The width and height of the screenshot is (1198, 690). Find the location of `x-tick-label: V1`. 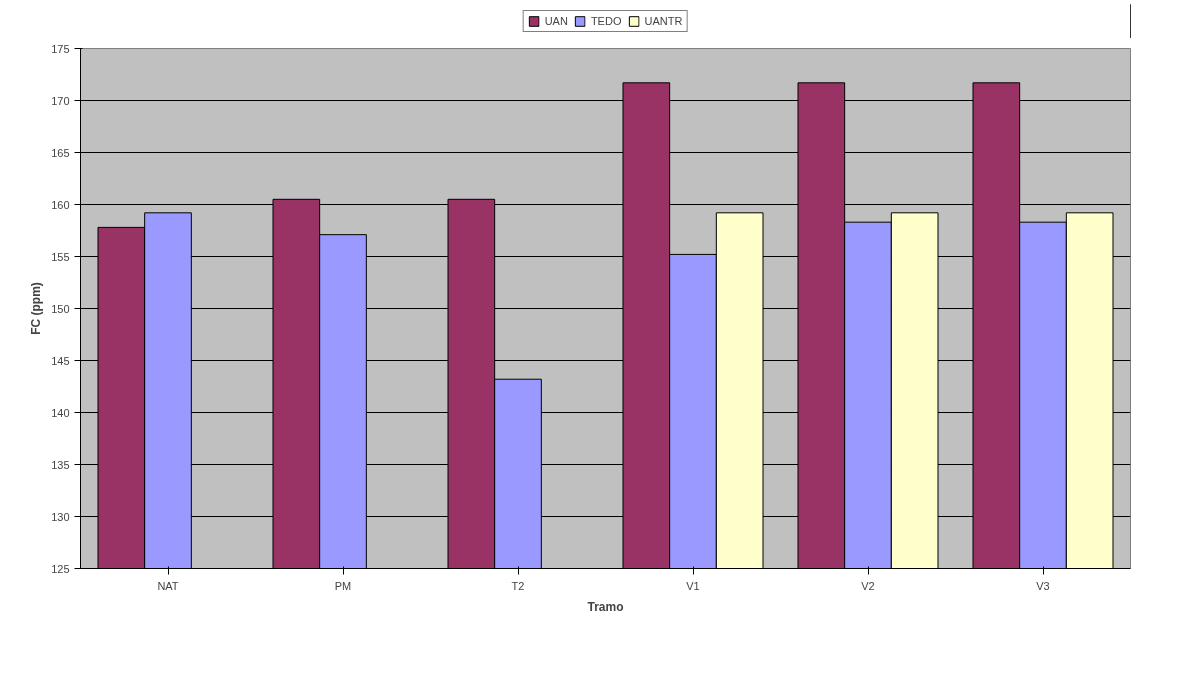

x-tick-label: V1 is located at coordinates (693, 585).